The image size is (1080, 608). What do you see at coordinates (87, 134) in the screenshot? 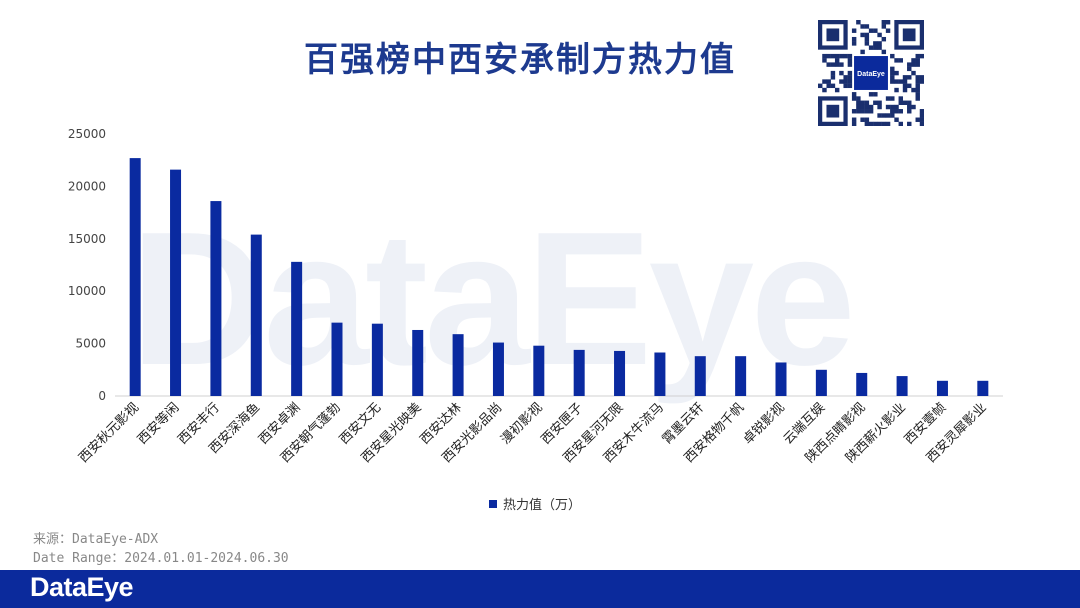
I see `y-tick-label: 25000` at bounding box center [87, 134].